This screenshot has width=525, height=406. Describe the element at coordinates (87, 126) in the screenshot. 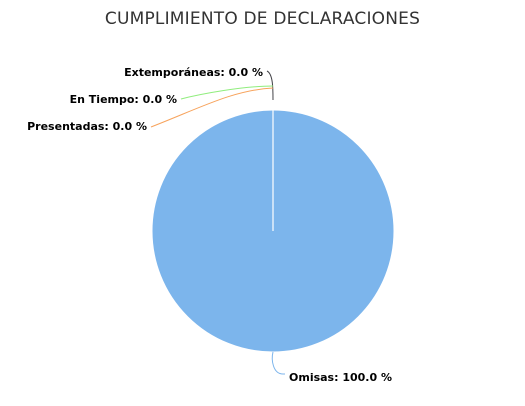

I see `data-label-presentadas: Presentadas: 0.0 %` at that location.